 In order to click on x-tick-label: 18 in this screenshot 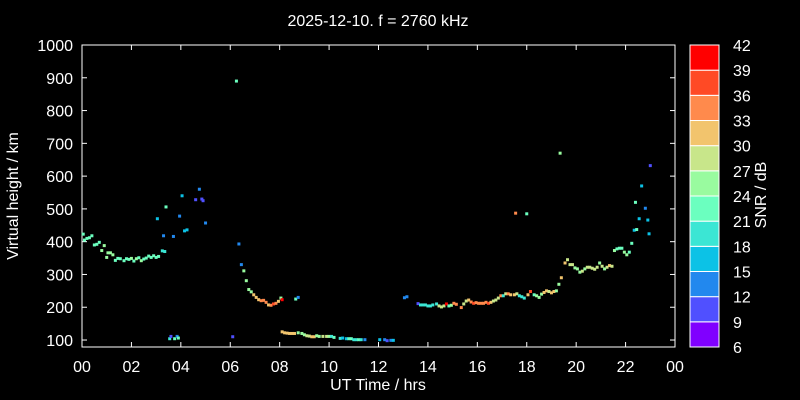, I will do `click(527, 367)`.